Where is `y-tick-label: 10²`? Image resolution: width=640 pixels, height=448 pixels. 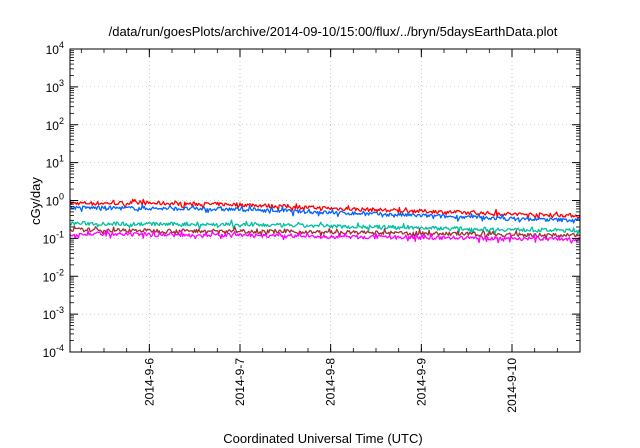
y-tick-label: 10² is located at coordinates (55, 124).